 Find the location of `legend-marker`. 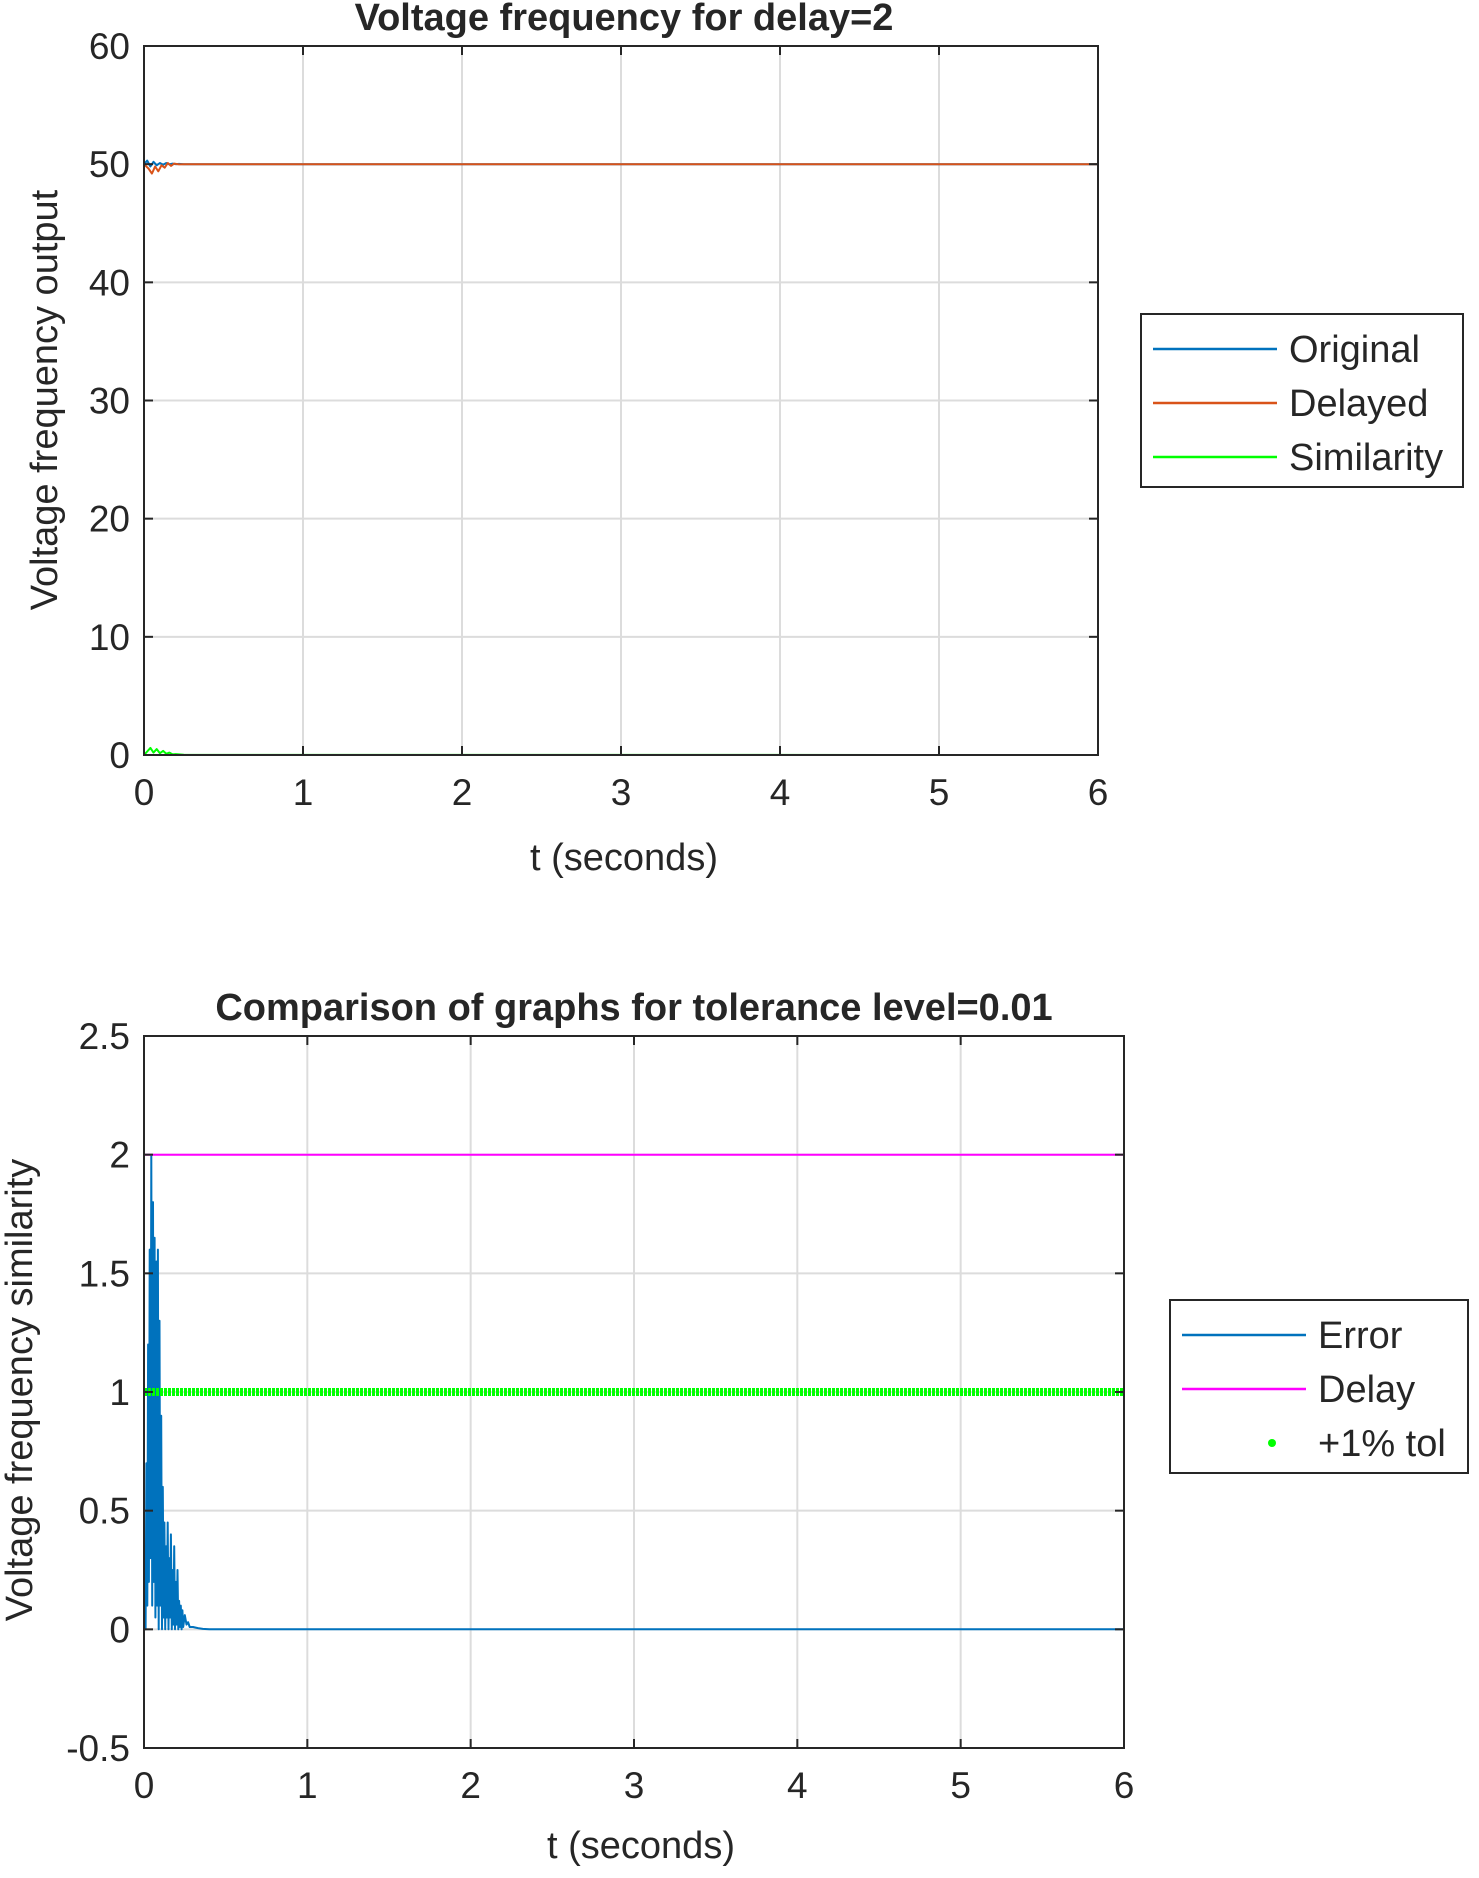

legend-marker is located at coordinates (1272, 1443).